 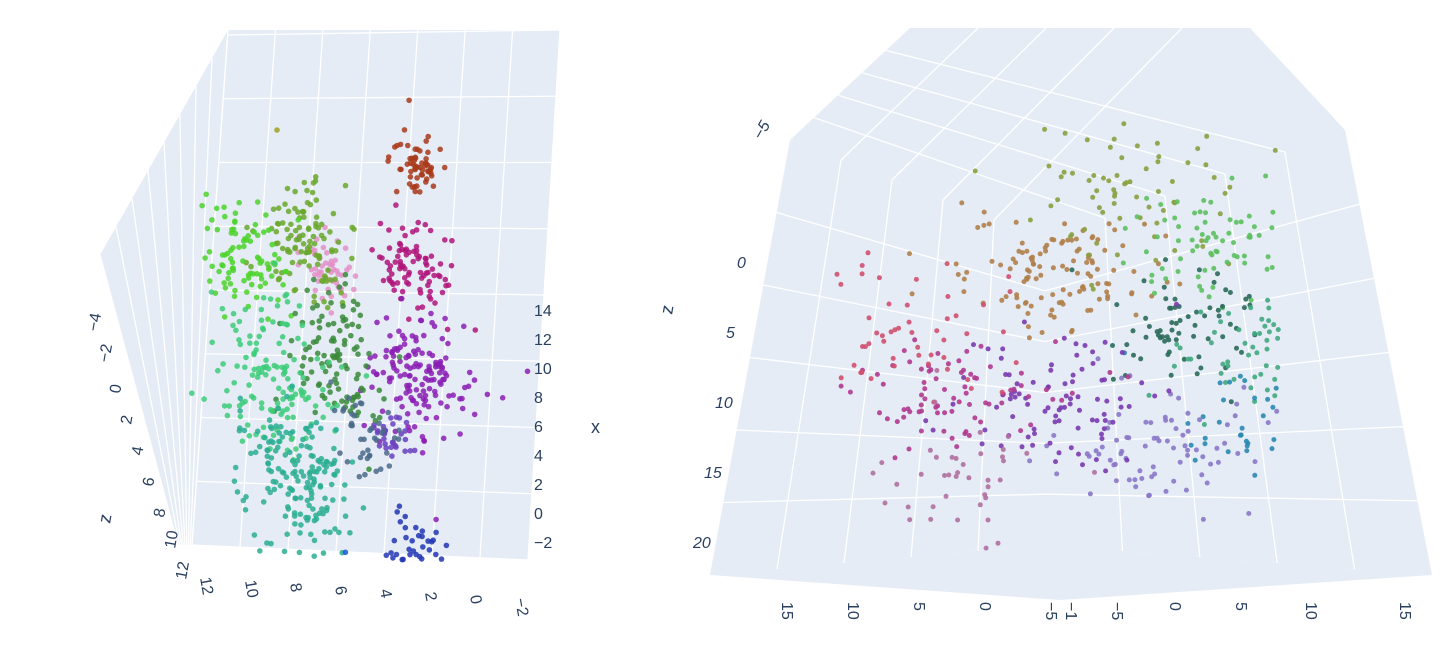 I want to click on left-z-tick: 10, so click(x=172, y=539).